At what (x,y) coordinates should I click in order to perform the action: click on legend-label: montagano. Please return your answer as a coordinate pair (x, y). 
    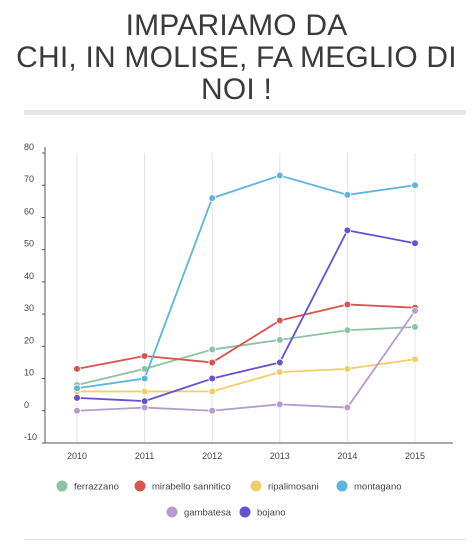
    Looking at the image, I should click on (378, 487).